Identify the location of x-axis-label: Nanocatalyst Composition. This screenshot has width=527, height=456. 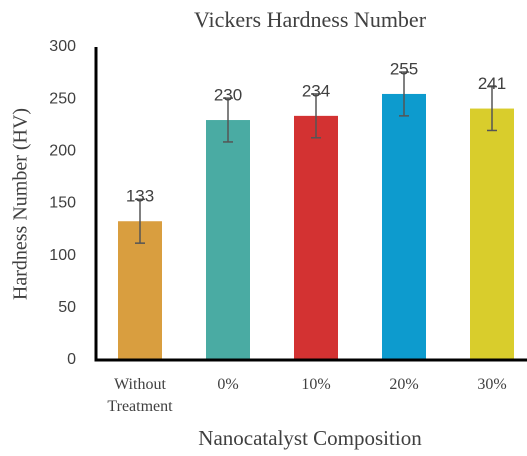
(310, 438).